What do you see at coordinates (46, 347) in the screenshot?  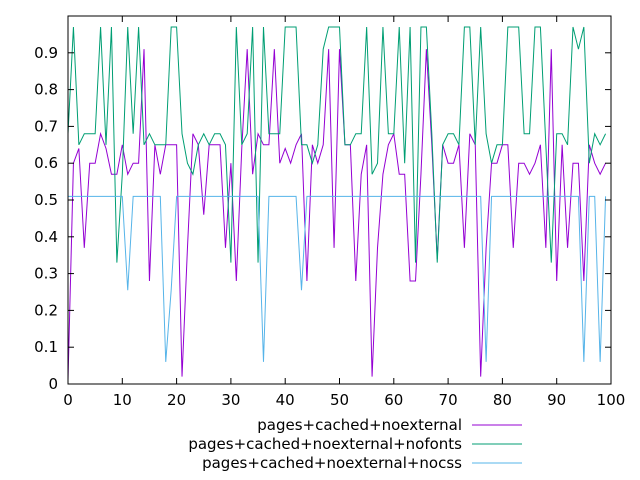 I see `y-tick-label: 0.1` at bounding box center [46, 347].